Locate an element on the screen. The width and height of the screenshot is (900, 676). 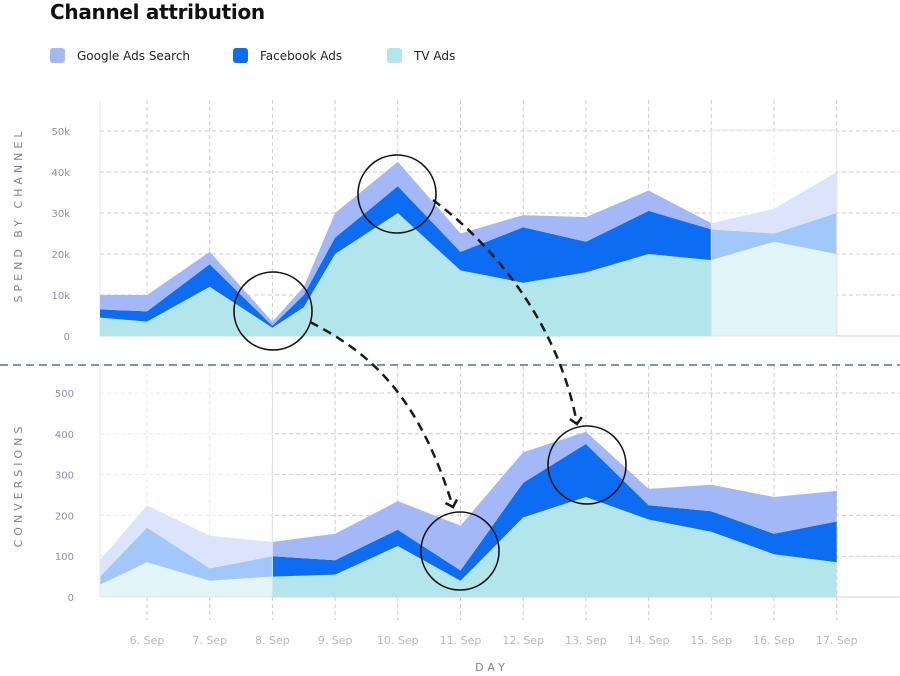
legend-swatch-facebook is located at coordinates (240, 55).